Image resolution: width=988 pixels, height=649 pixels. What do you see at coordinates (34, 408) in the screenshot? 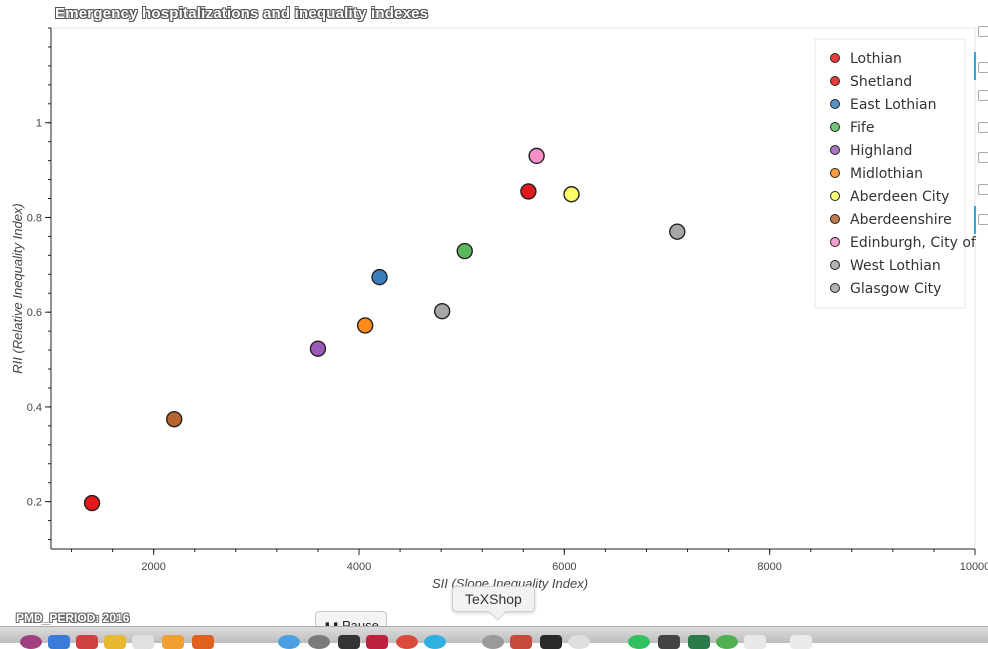
I see `y-tick-label: 0.4` at bounding box center [34, 408].